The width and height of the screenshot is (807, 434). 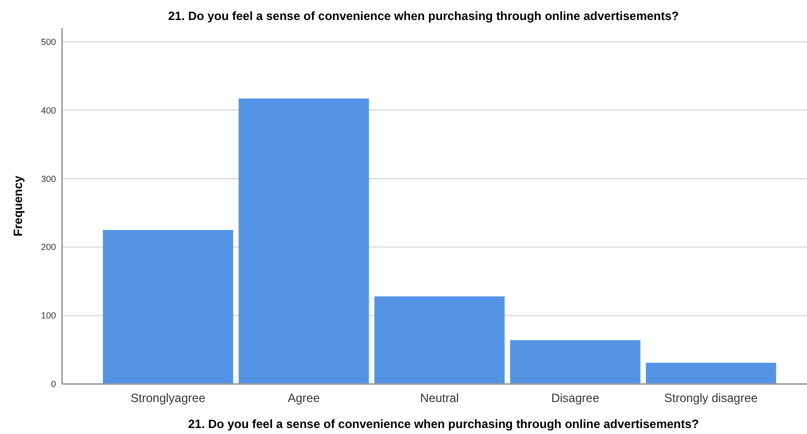 What do you see at coordinates (423, 16) in the screenshot?
I see `chart-title: 21. Do you feel a sense of convenience when purchasing through online advertisements?` at bounding box center [423, 16].